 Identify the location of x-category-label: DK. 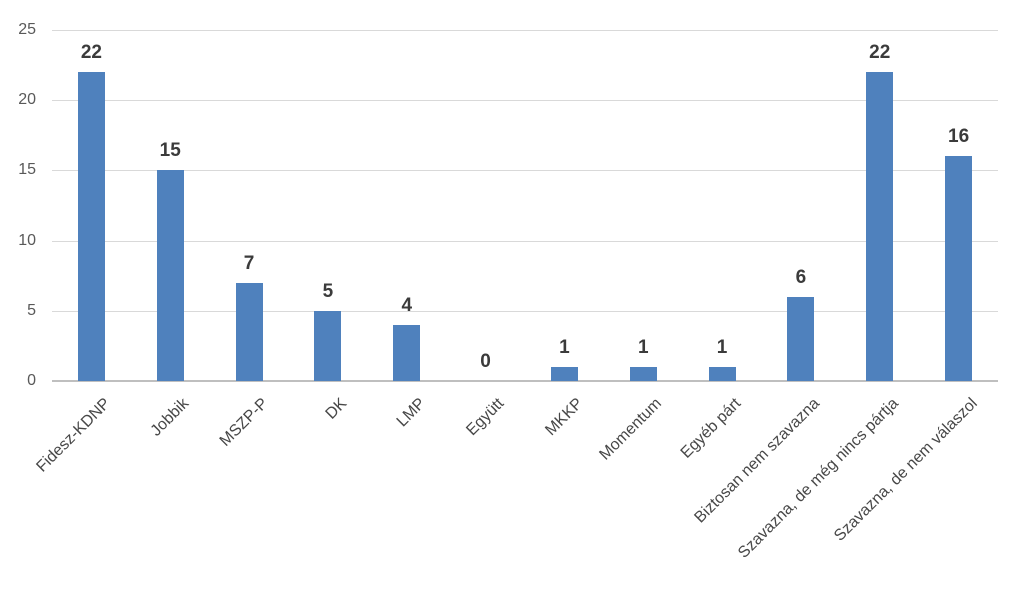
(336, 409).